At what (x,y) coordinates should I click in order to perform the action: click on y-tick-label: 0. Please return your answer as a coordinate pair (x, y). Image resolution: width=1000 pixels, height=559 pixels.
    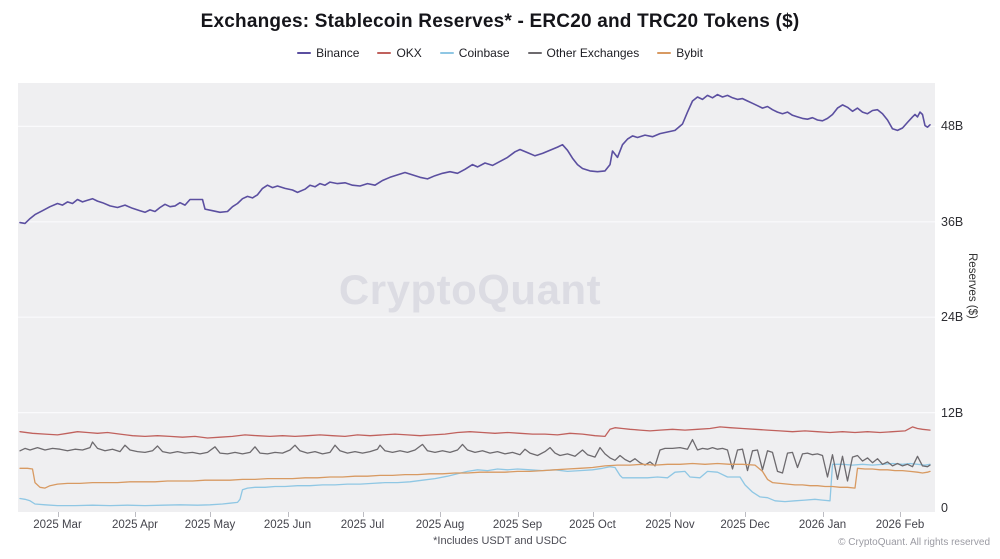
    Looking at the image, I should click on (944, 508).